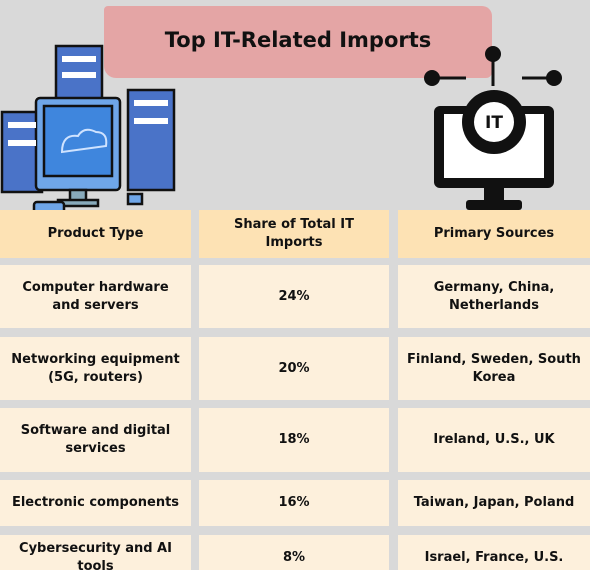  I want to click on table-cell: 18%, so click(294, 440).